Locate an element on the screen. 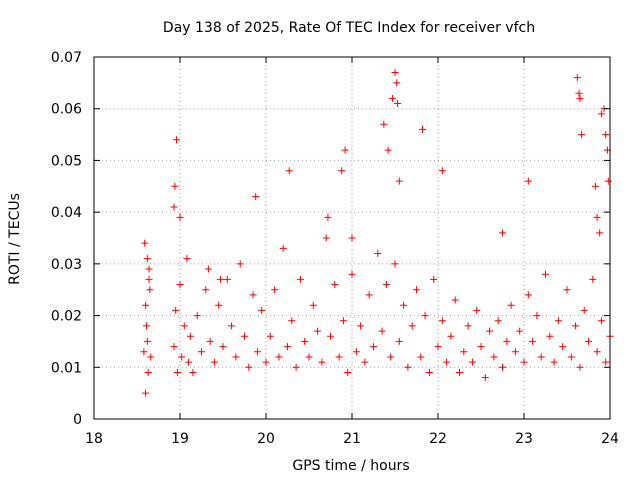 The height and width of the screenshot is (480, 640). y-tick-label: 0.04 is located at coordinates (66, 213).